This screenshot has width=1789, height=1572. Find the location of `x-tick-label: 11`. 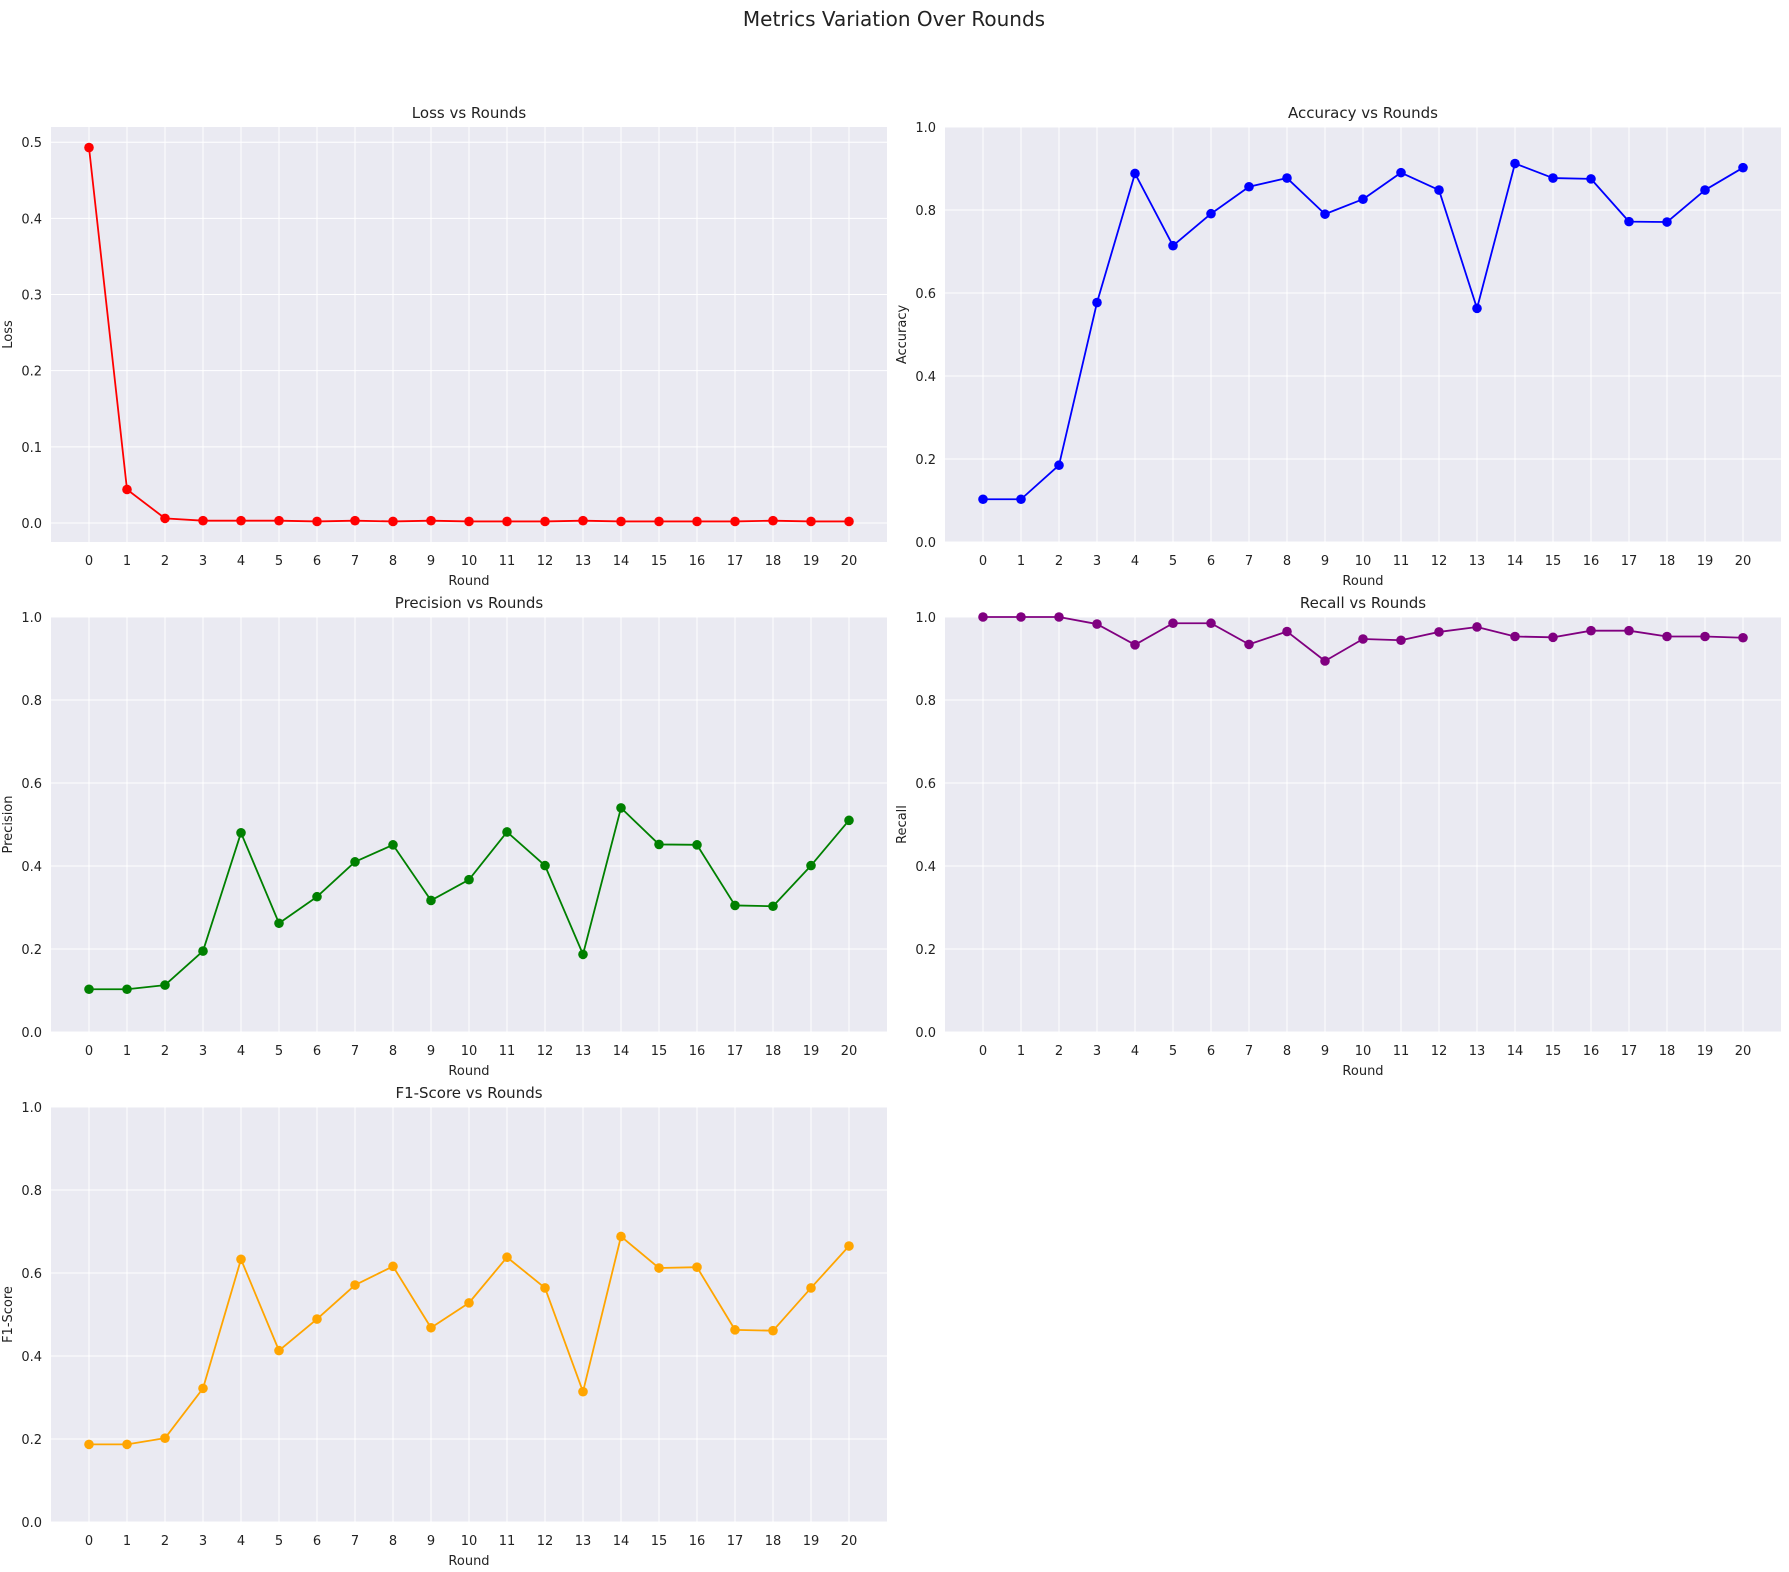

x-tick-label: 11 is located at coordinates (1401, 561).